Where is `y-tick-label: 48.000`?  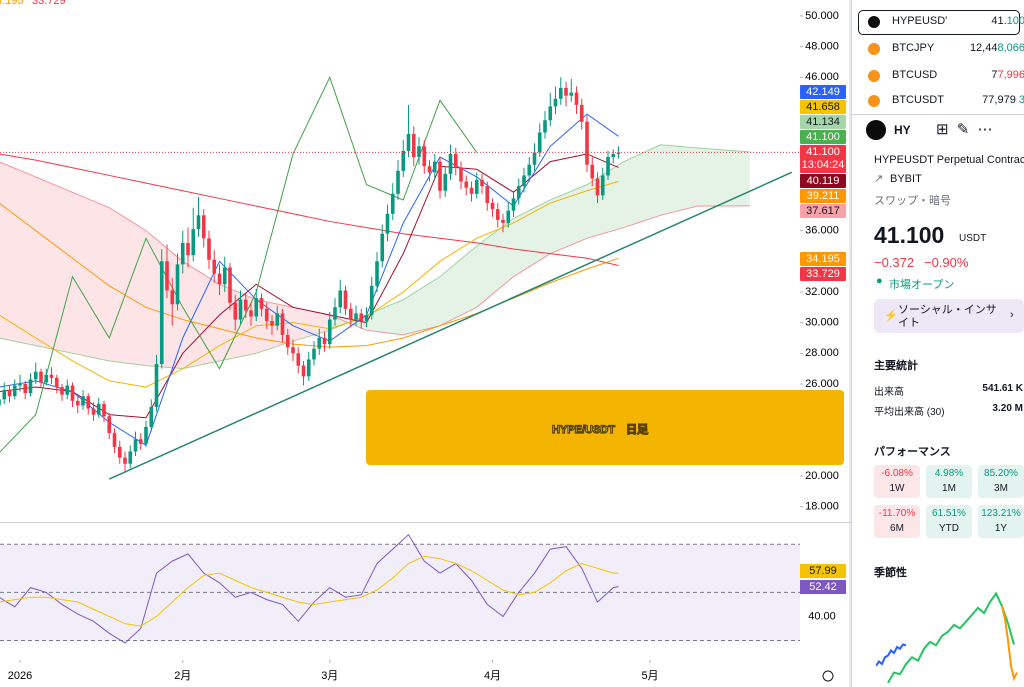 y-tick-label: 48.000 is located at coordinates (822, 47).